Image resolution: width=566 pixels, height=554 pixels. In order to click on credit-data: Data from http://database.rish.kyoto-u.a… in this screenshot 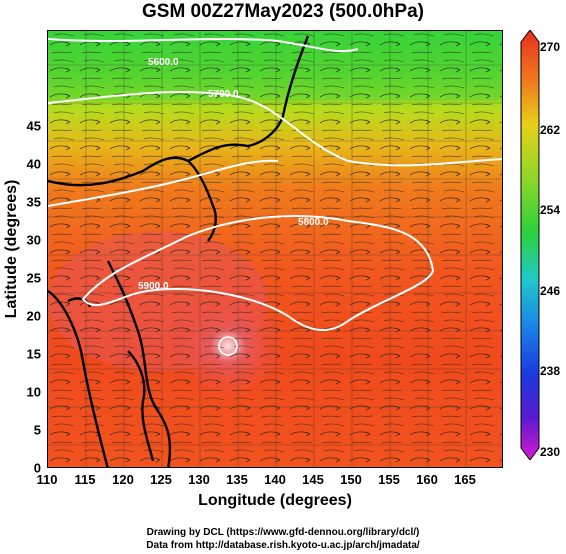, I will do `click(283, 545)`.